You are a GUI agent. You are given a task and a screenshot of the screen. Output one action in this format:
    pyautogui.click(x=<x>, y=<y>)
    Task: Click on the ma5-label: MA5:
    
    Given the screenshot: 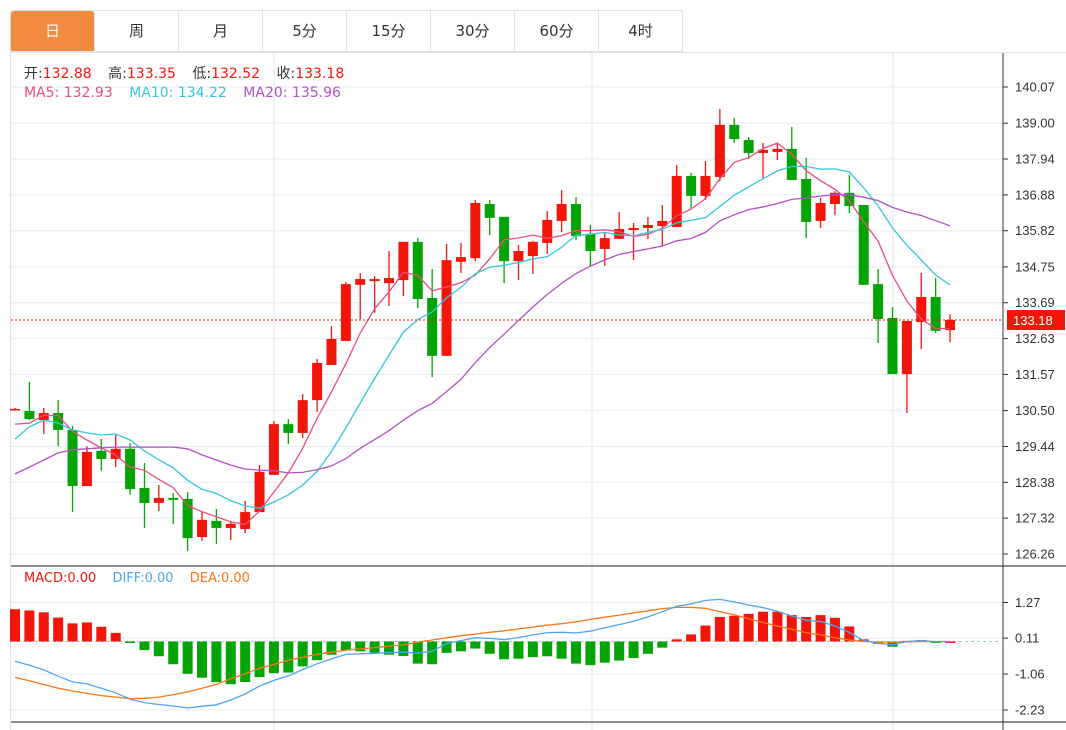 What is the action you would take?
    pyautogui.click(x=42, y=93)
    